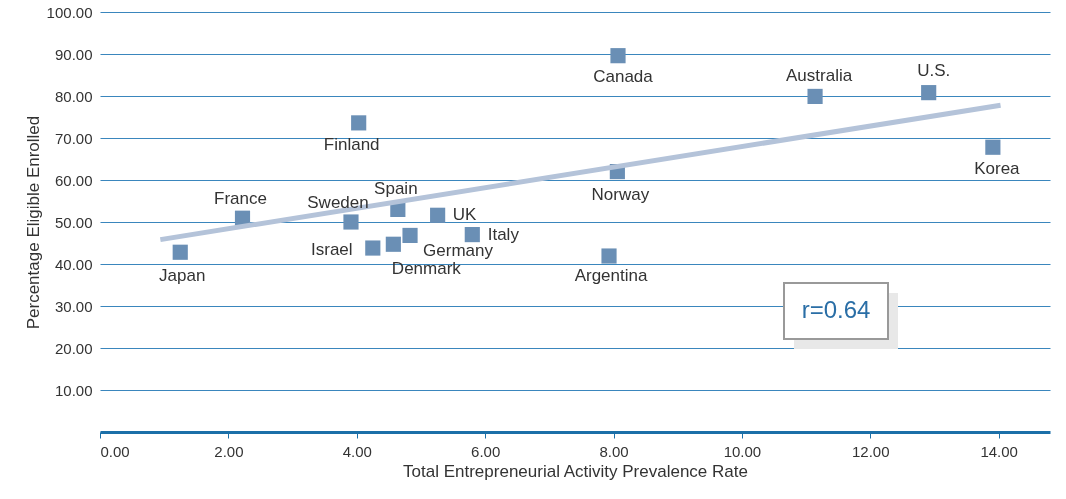  I want to click on y-tick-label: 50.00, so click(73, 222).